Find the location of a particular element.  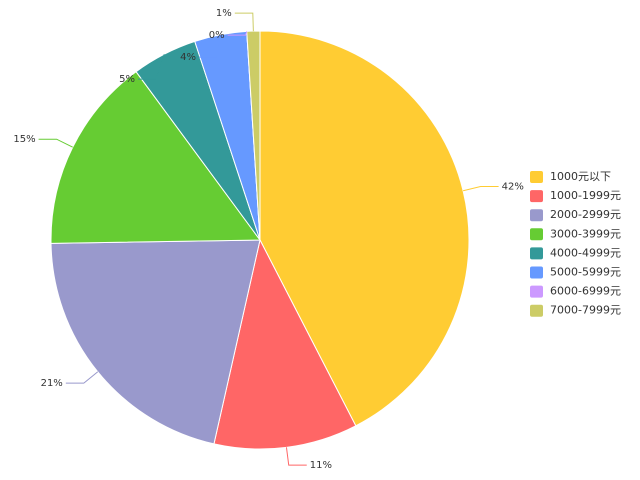

legend-label: 1000-1999元 is located at coordinates (585, 195).